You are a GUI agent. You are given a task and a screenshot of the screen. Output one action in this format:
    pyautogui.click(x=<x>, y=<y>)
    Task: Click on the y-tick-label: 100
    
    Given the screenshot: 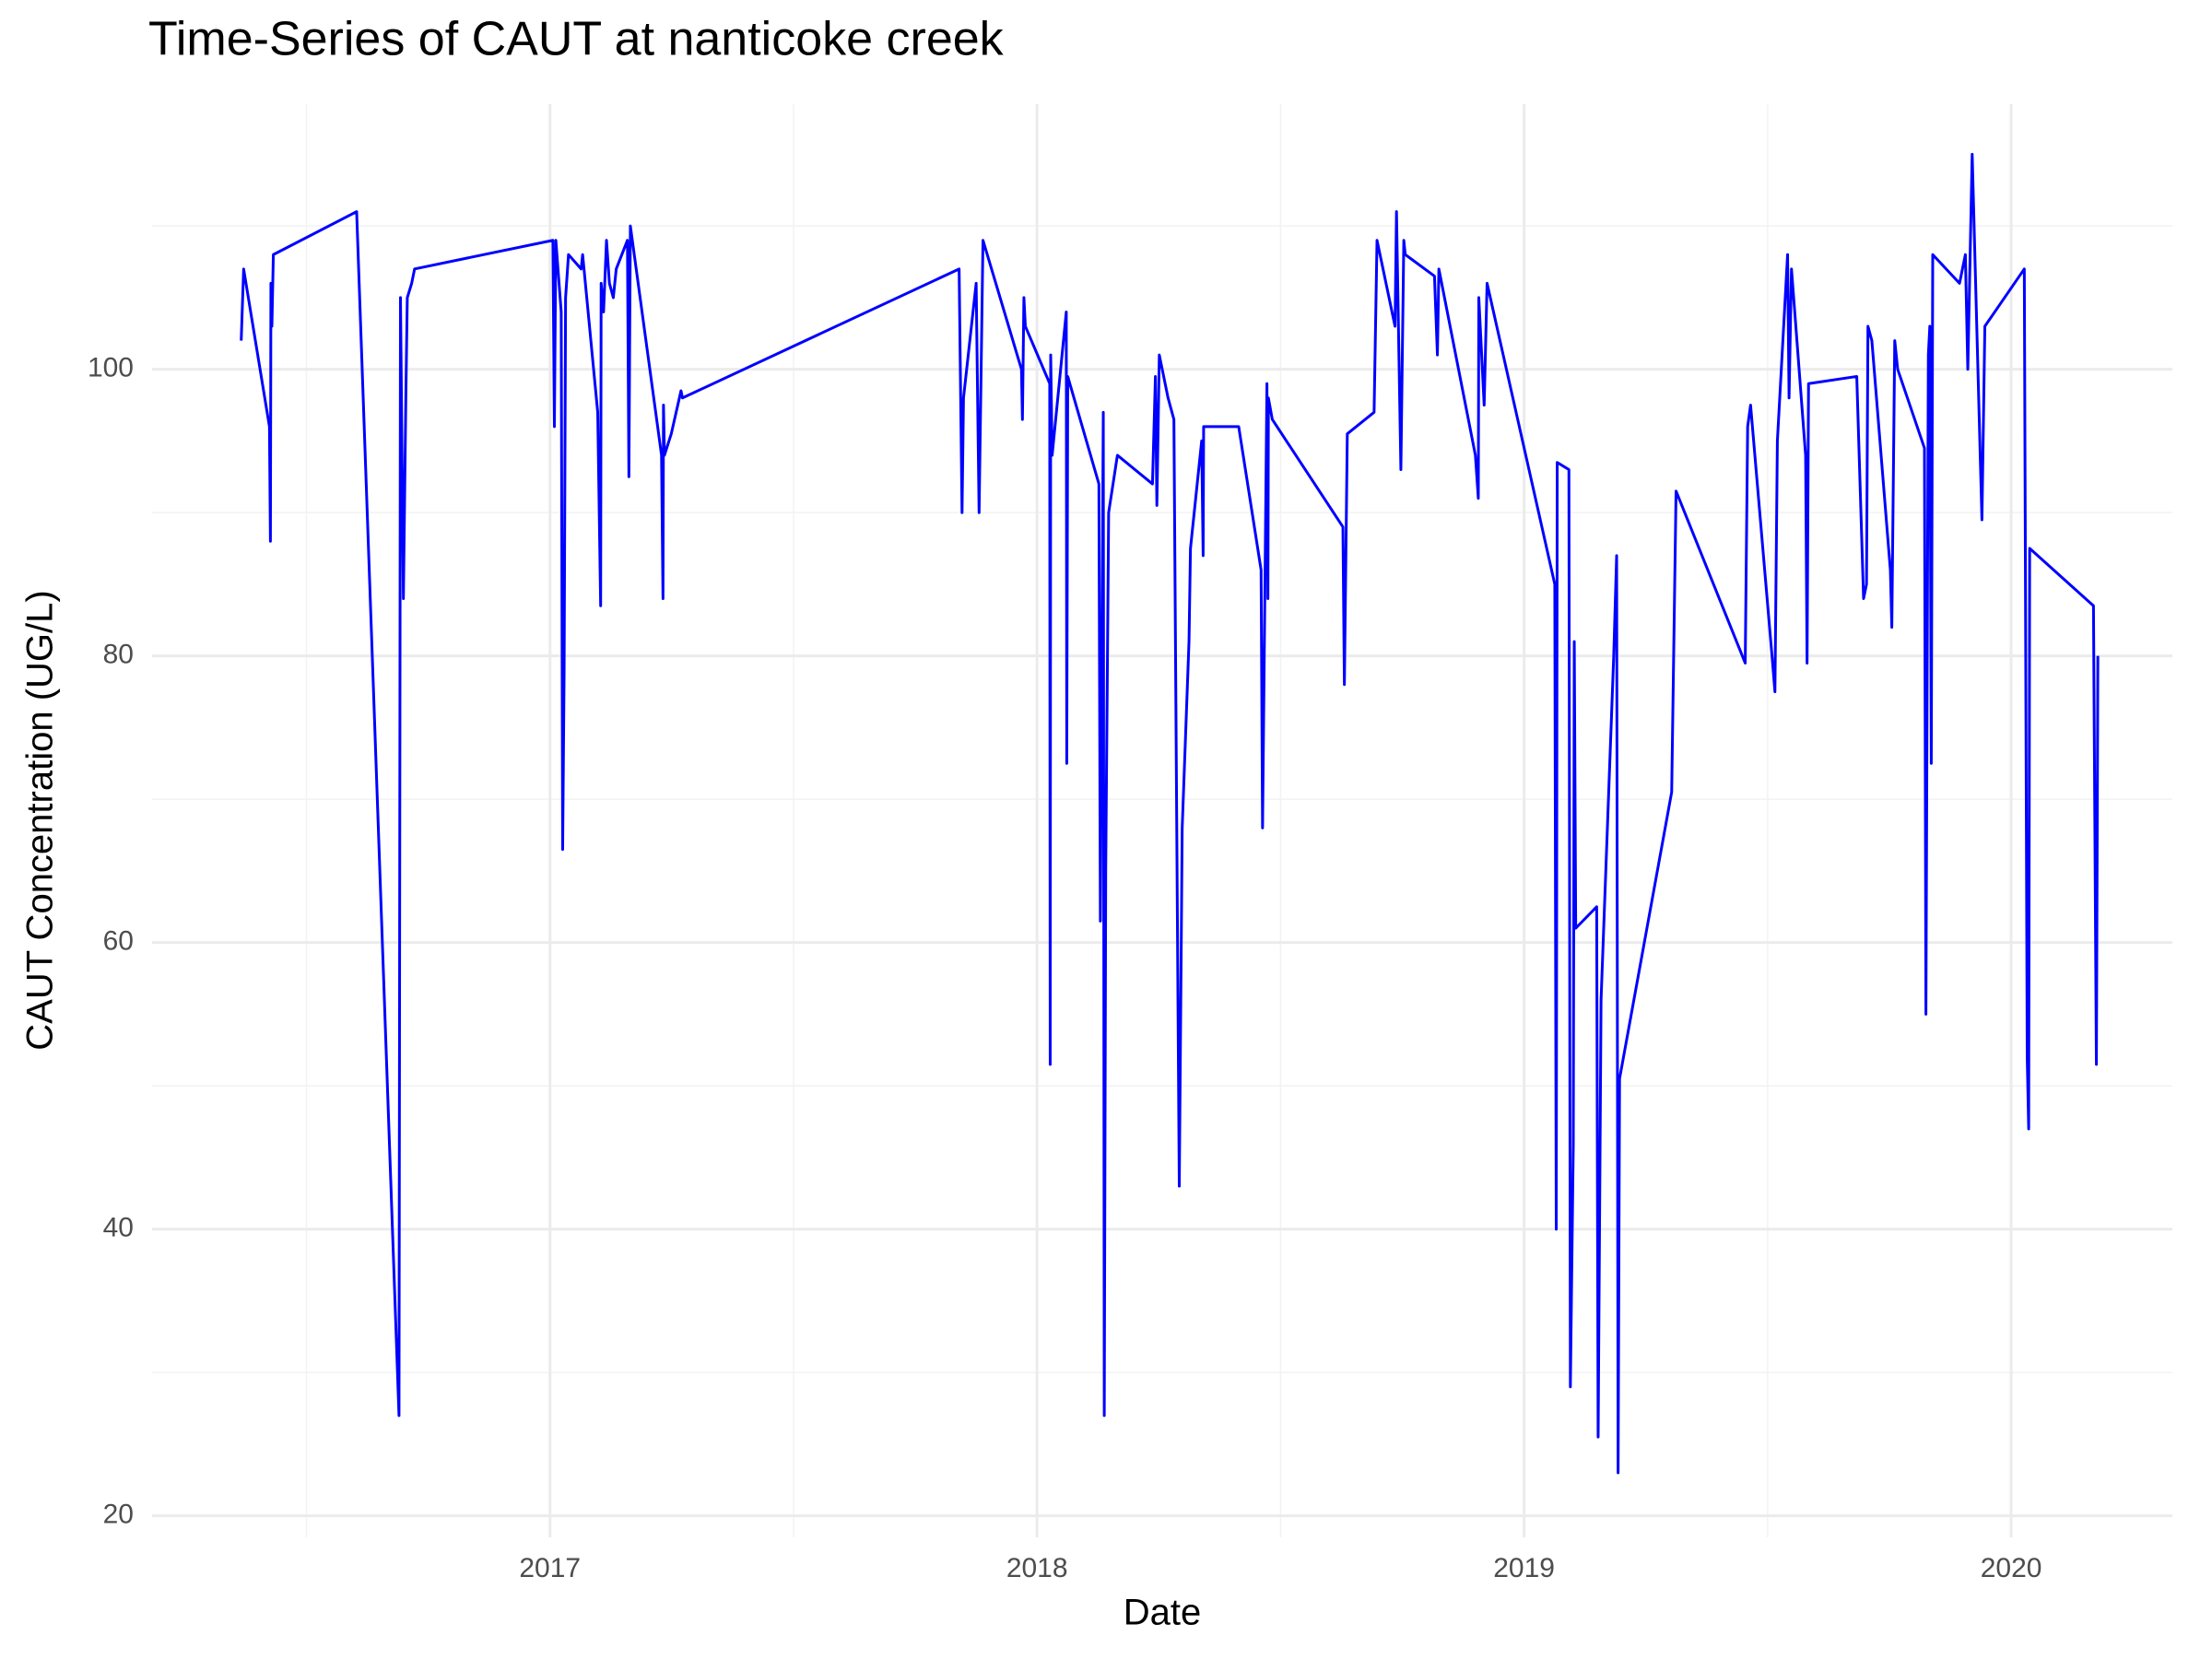 What is the action you would take?
    pyautogui.click(x=111, y=368)
    